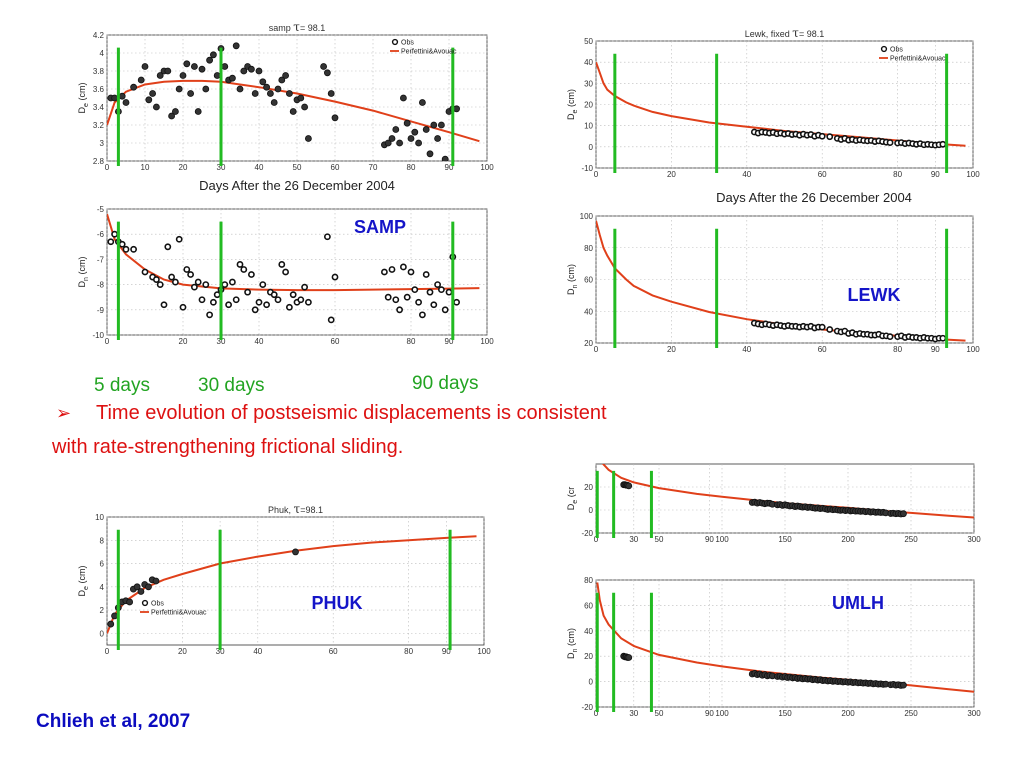  I want to click on title-suffix: =98.1, so click(311, 510).